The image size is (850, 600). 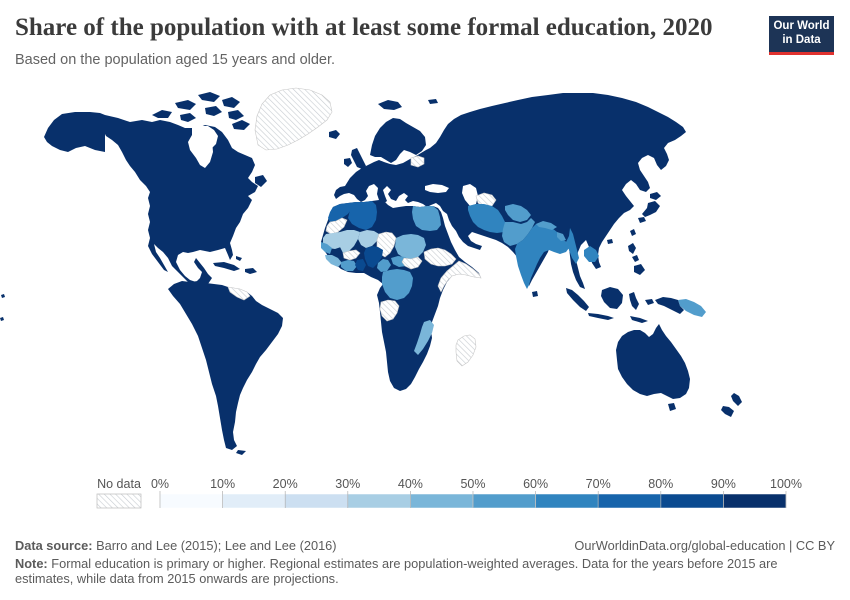 I want to click on svg-text: 100%, so click(x=786, y=484).